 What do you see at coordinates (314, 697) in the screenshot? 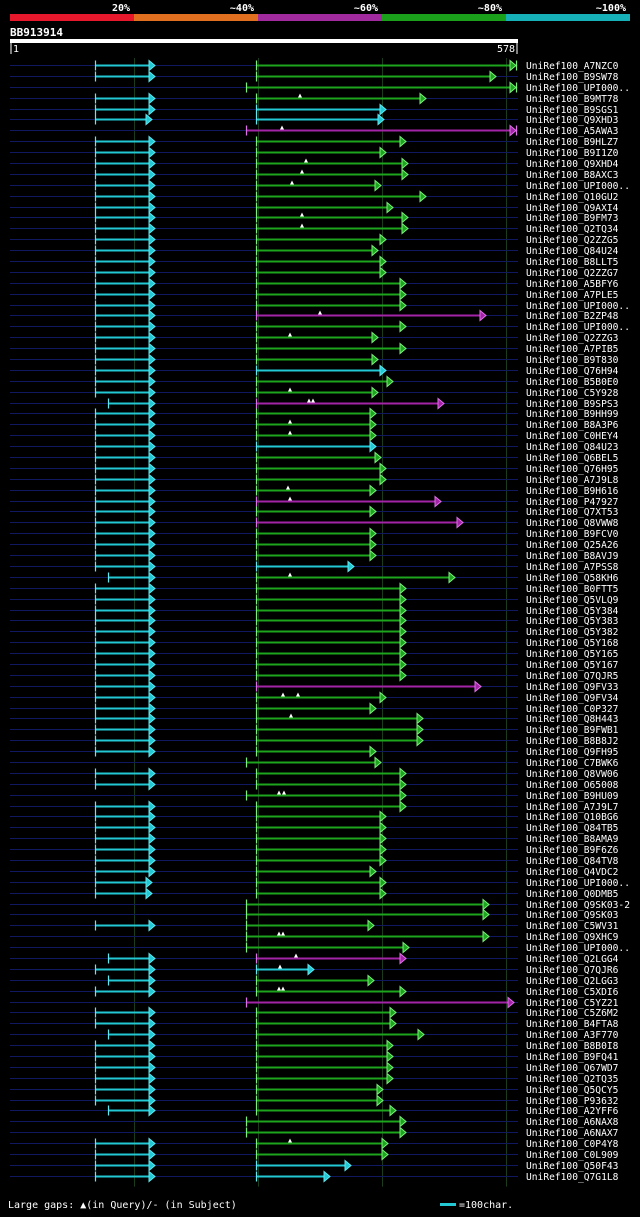
I see `hit-row: UniRef100_Q9FV34` at bounding box center [314, 697].